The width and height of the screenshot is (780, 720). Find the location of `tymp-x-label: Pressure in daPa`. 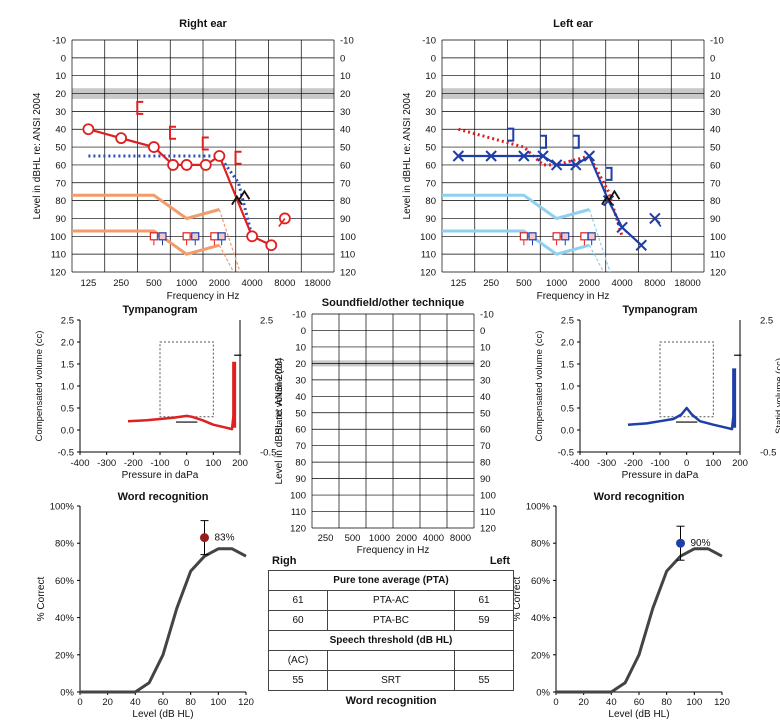

tymp-x-label: Pressure in daPa is located at coordinates (160, 475).